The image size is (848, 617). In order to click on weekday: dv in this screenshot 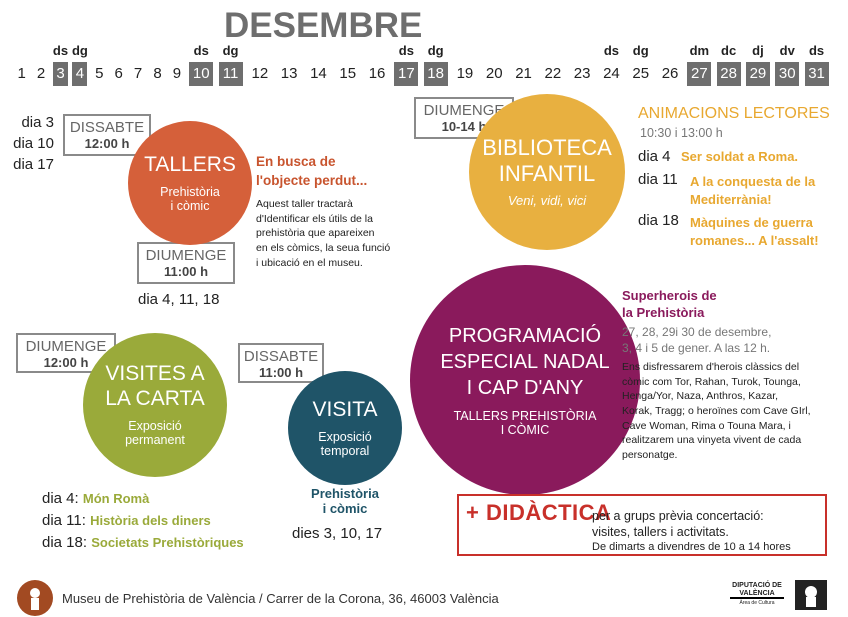, I will do `click(787, 50)`.